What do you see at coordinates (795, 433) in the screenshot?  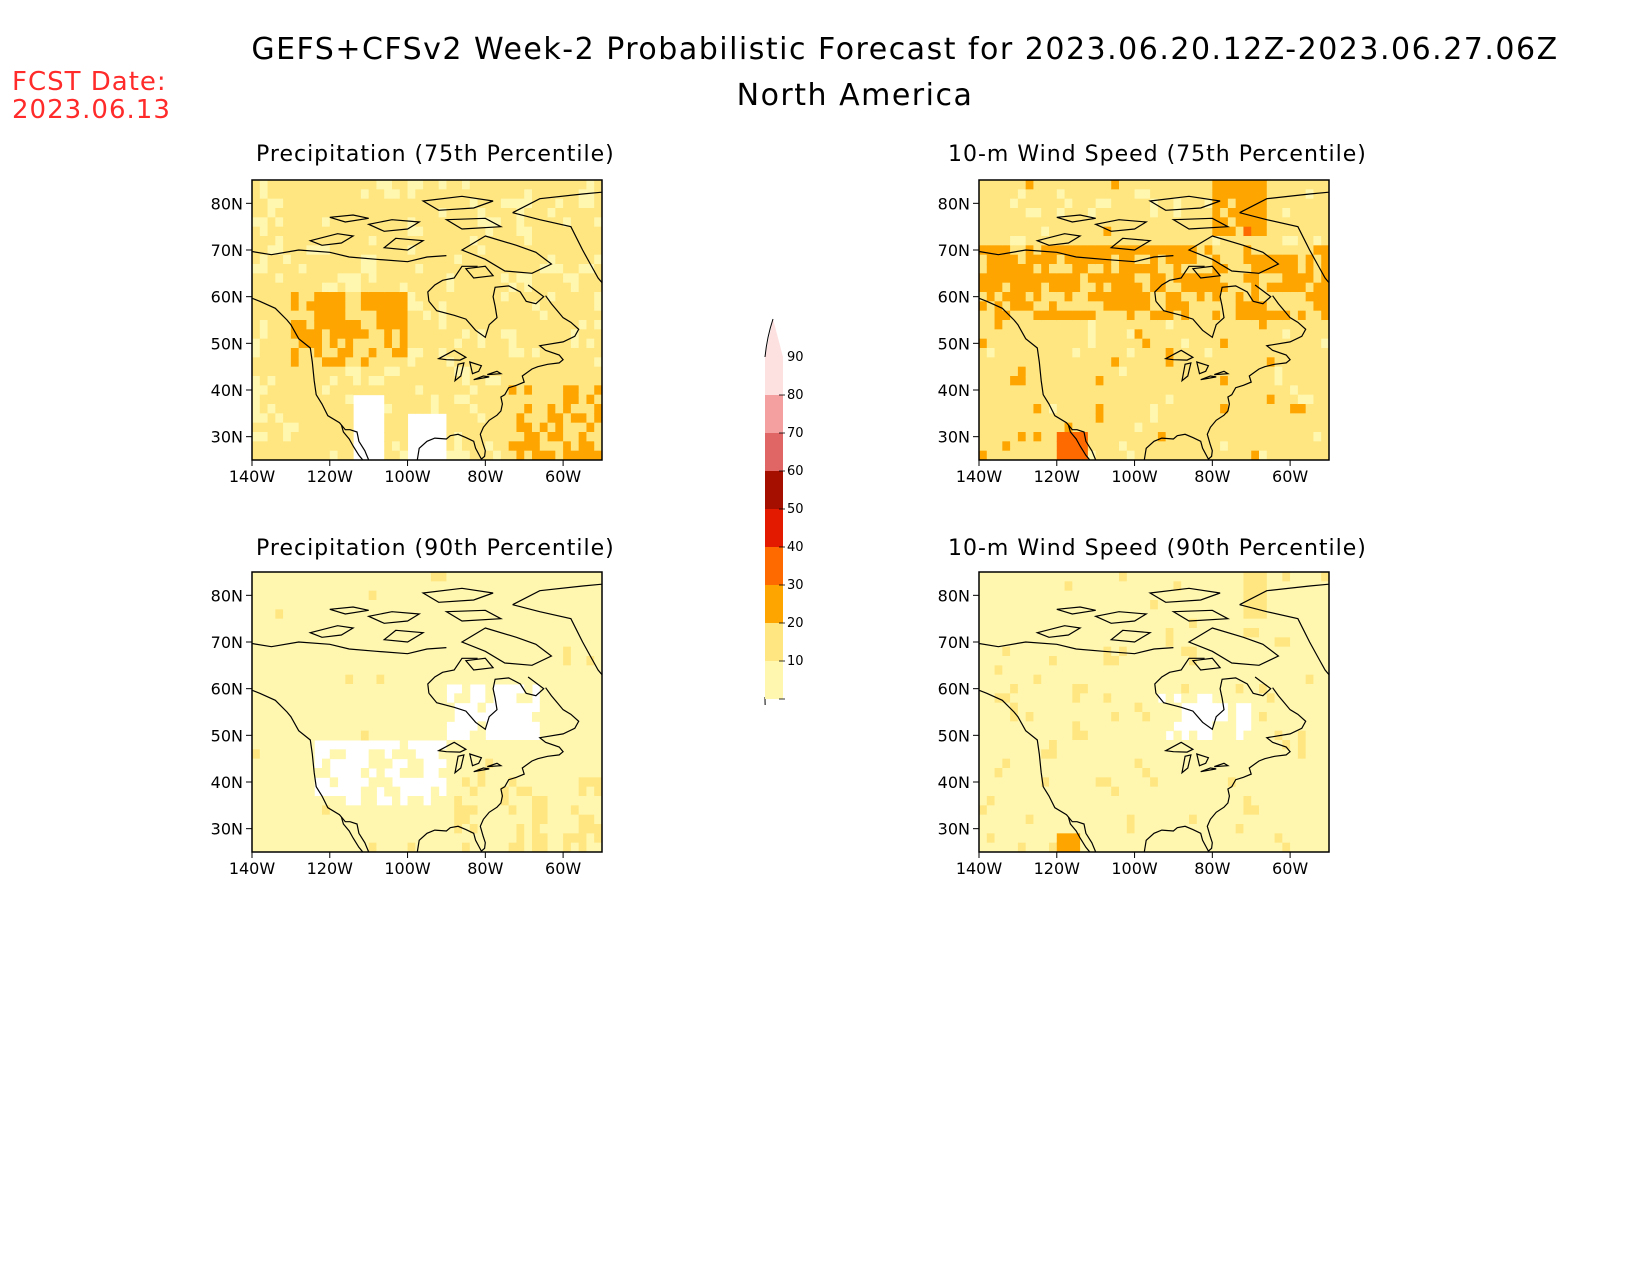 I see `colorbar-label: 70` at bounding box center [795, 433].